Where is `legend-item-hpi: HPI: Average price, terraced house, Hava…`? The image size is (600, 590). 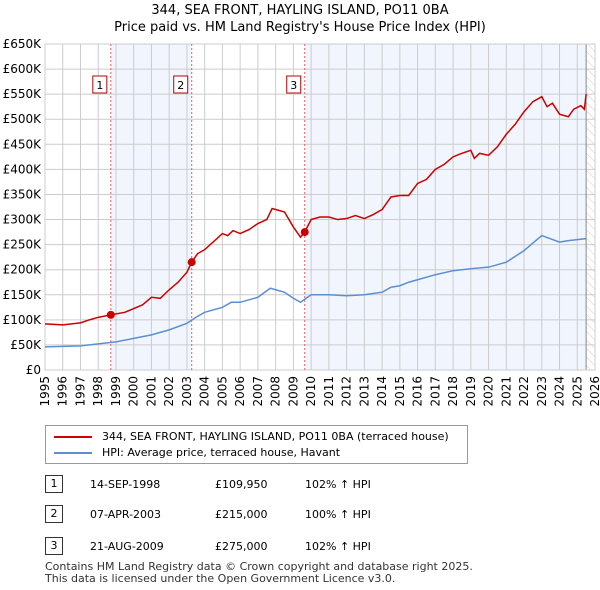 legend-item-hpi: HPI: Average price, terraced house, Hava… is located at coordinates (197, 452).